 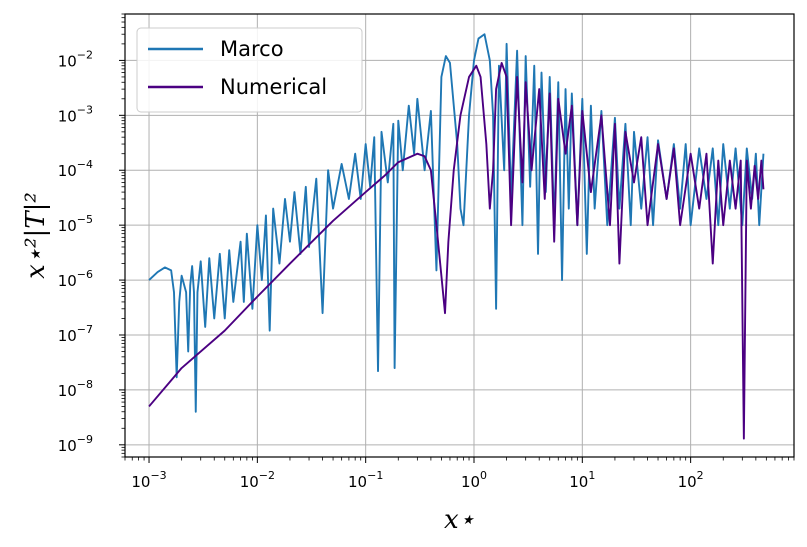 I want to click on y-tick-label: 10⁻⁹, so click(x=75, y=444).